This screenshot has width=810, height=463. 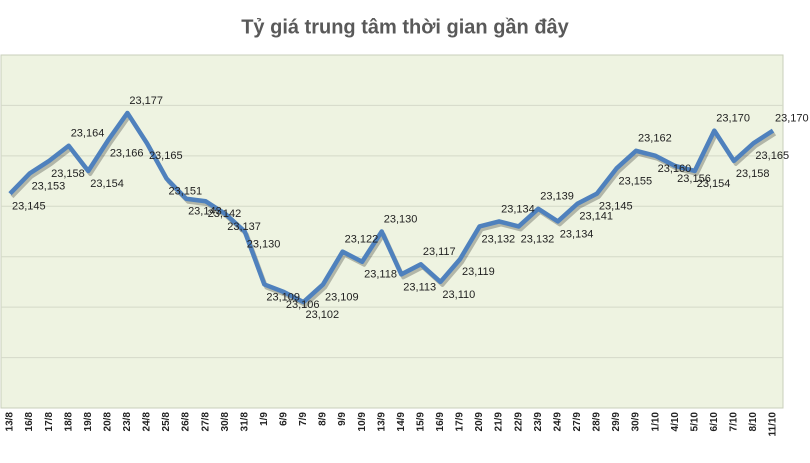 I want to click on x-tick-label: 24/9, so click(x=557, y=422).